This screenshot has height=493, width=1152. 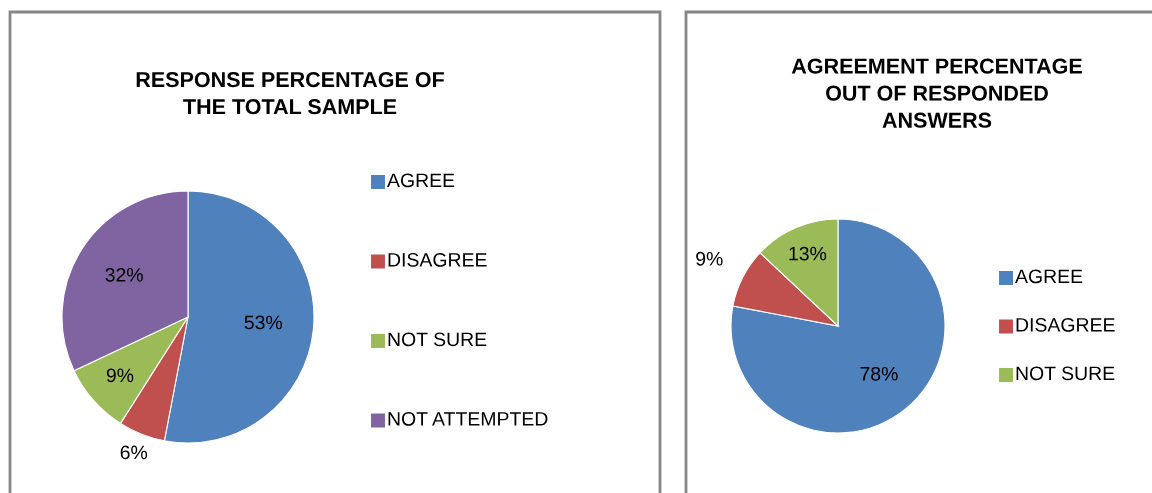 I want to click on data-label: 78%, so click(x=879, y=373).